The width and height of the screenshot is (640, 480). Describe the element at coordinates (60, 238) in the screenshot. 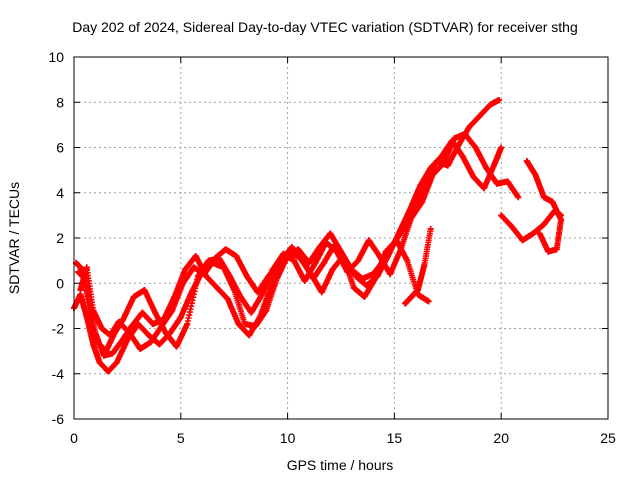

I see `y-tick-label: 2` at that location.